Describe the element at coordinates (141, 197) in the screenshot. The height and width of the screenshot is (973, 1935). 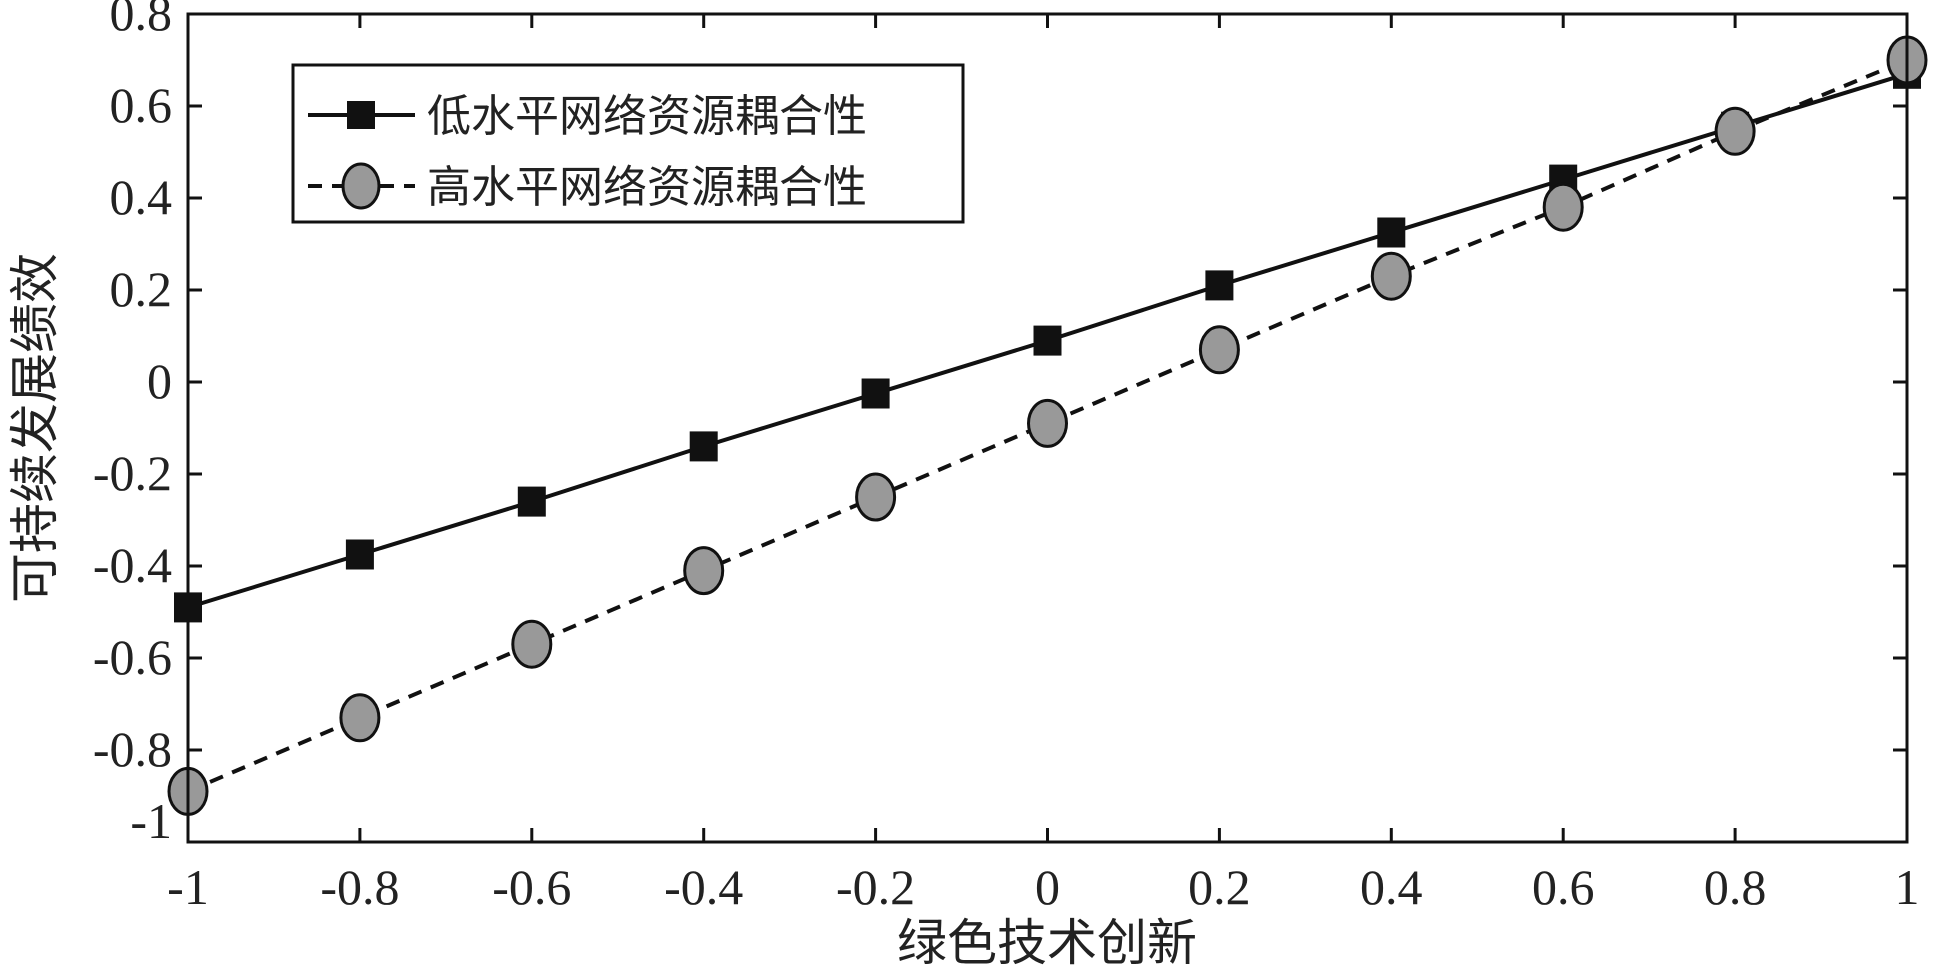
I see `y-tick-label: 0.4` at that location.